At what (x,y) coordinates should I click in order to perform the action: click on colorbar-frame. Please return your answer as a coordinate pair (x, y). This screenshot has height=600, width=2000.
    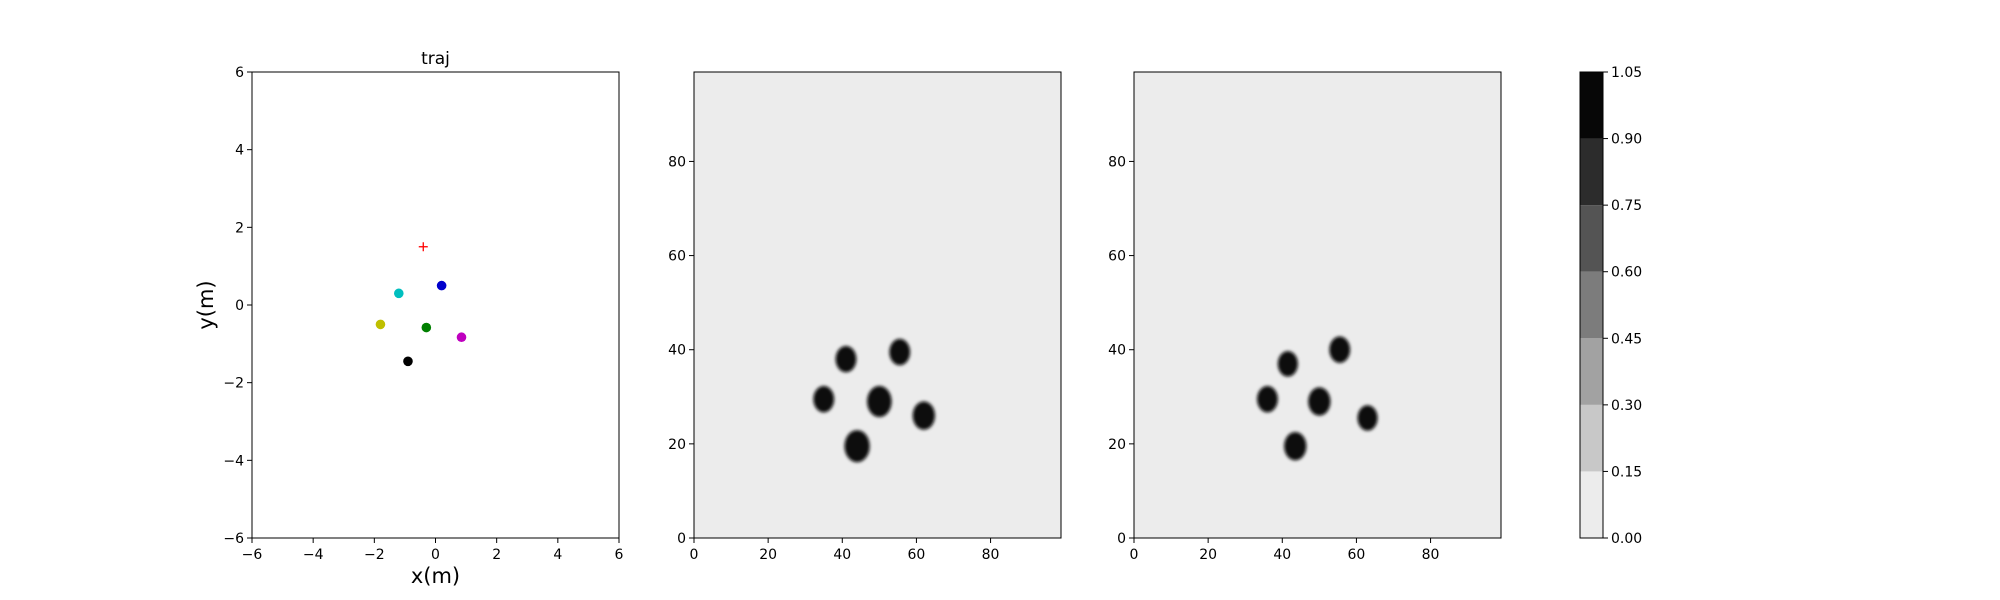
    Looking at the image, I should click on (1591, 305).